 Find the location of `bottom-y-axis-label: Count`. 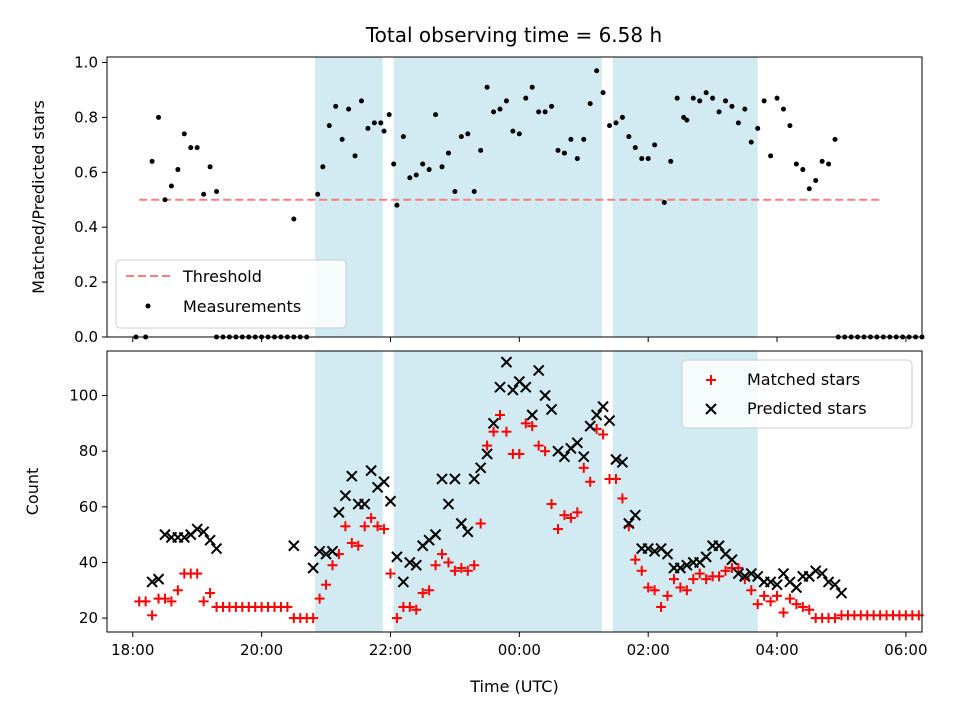

bottom-y-axis-label: Count is located at coordinates (32, 492).